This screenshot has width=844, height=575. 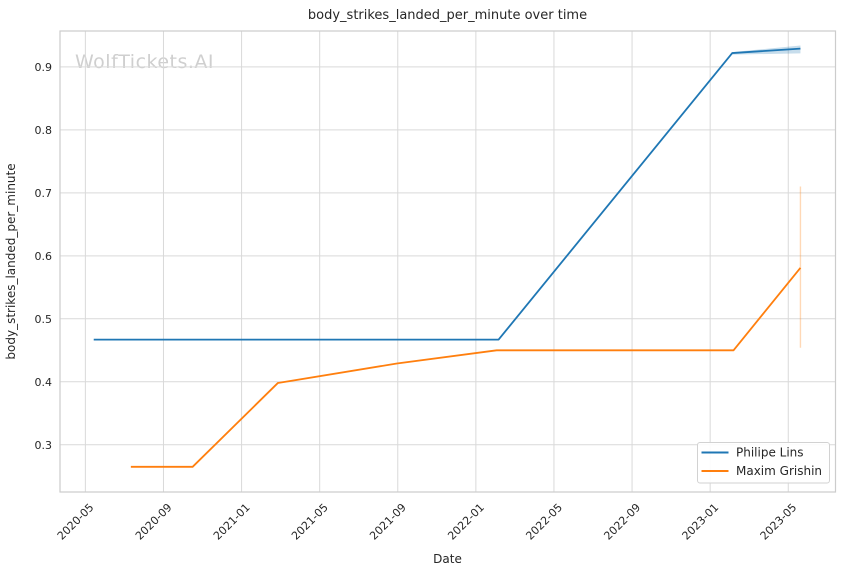 What do you see at coordinates (447, 559) in the screenshot?
I see `x-axis-label: Date` at bounding box center [447, 559].